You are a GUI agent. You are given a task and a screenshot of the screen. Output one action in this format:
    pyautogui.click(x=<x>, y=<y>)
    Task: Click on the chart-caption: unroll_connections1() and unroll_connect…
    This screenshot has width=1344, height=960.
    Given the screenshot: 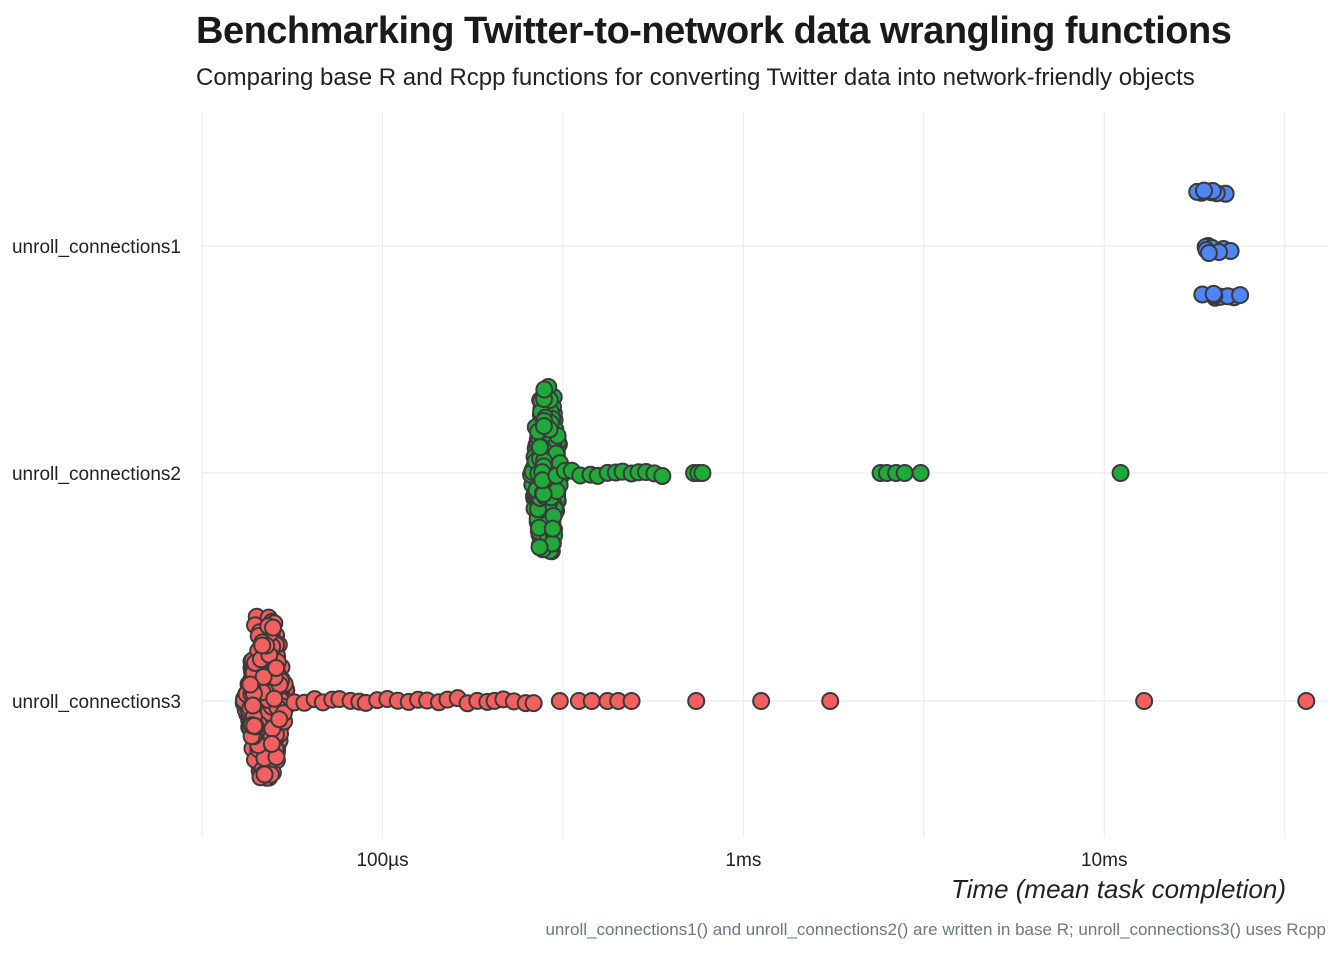 What is the action you would take?
    pyautogui.click(x=935, y=929)
    